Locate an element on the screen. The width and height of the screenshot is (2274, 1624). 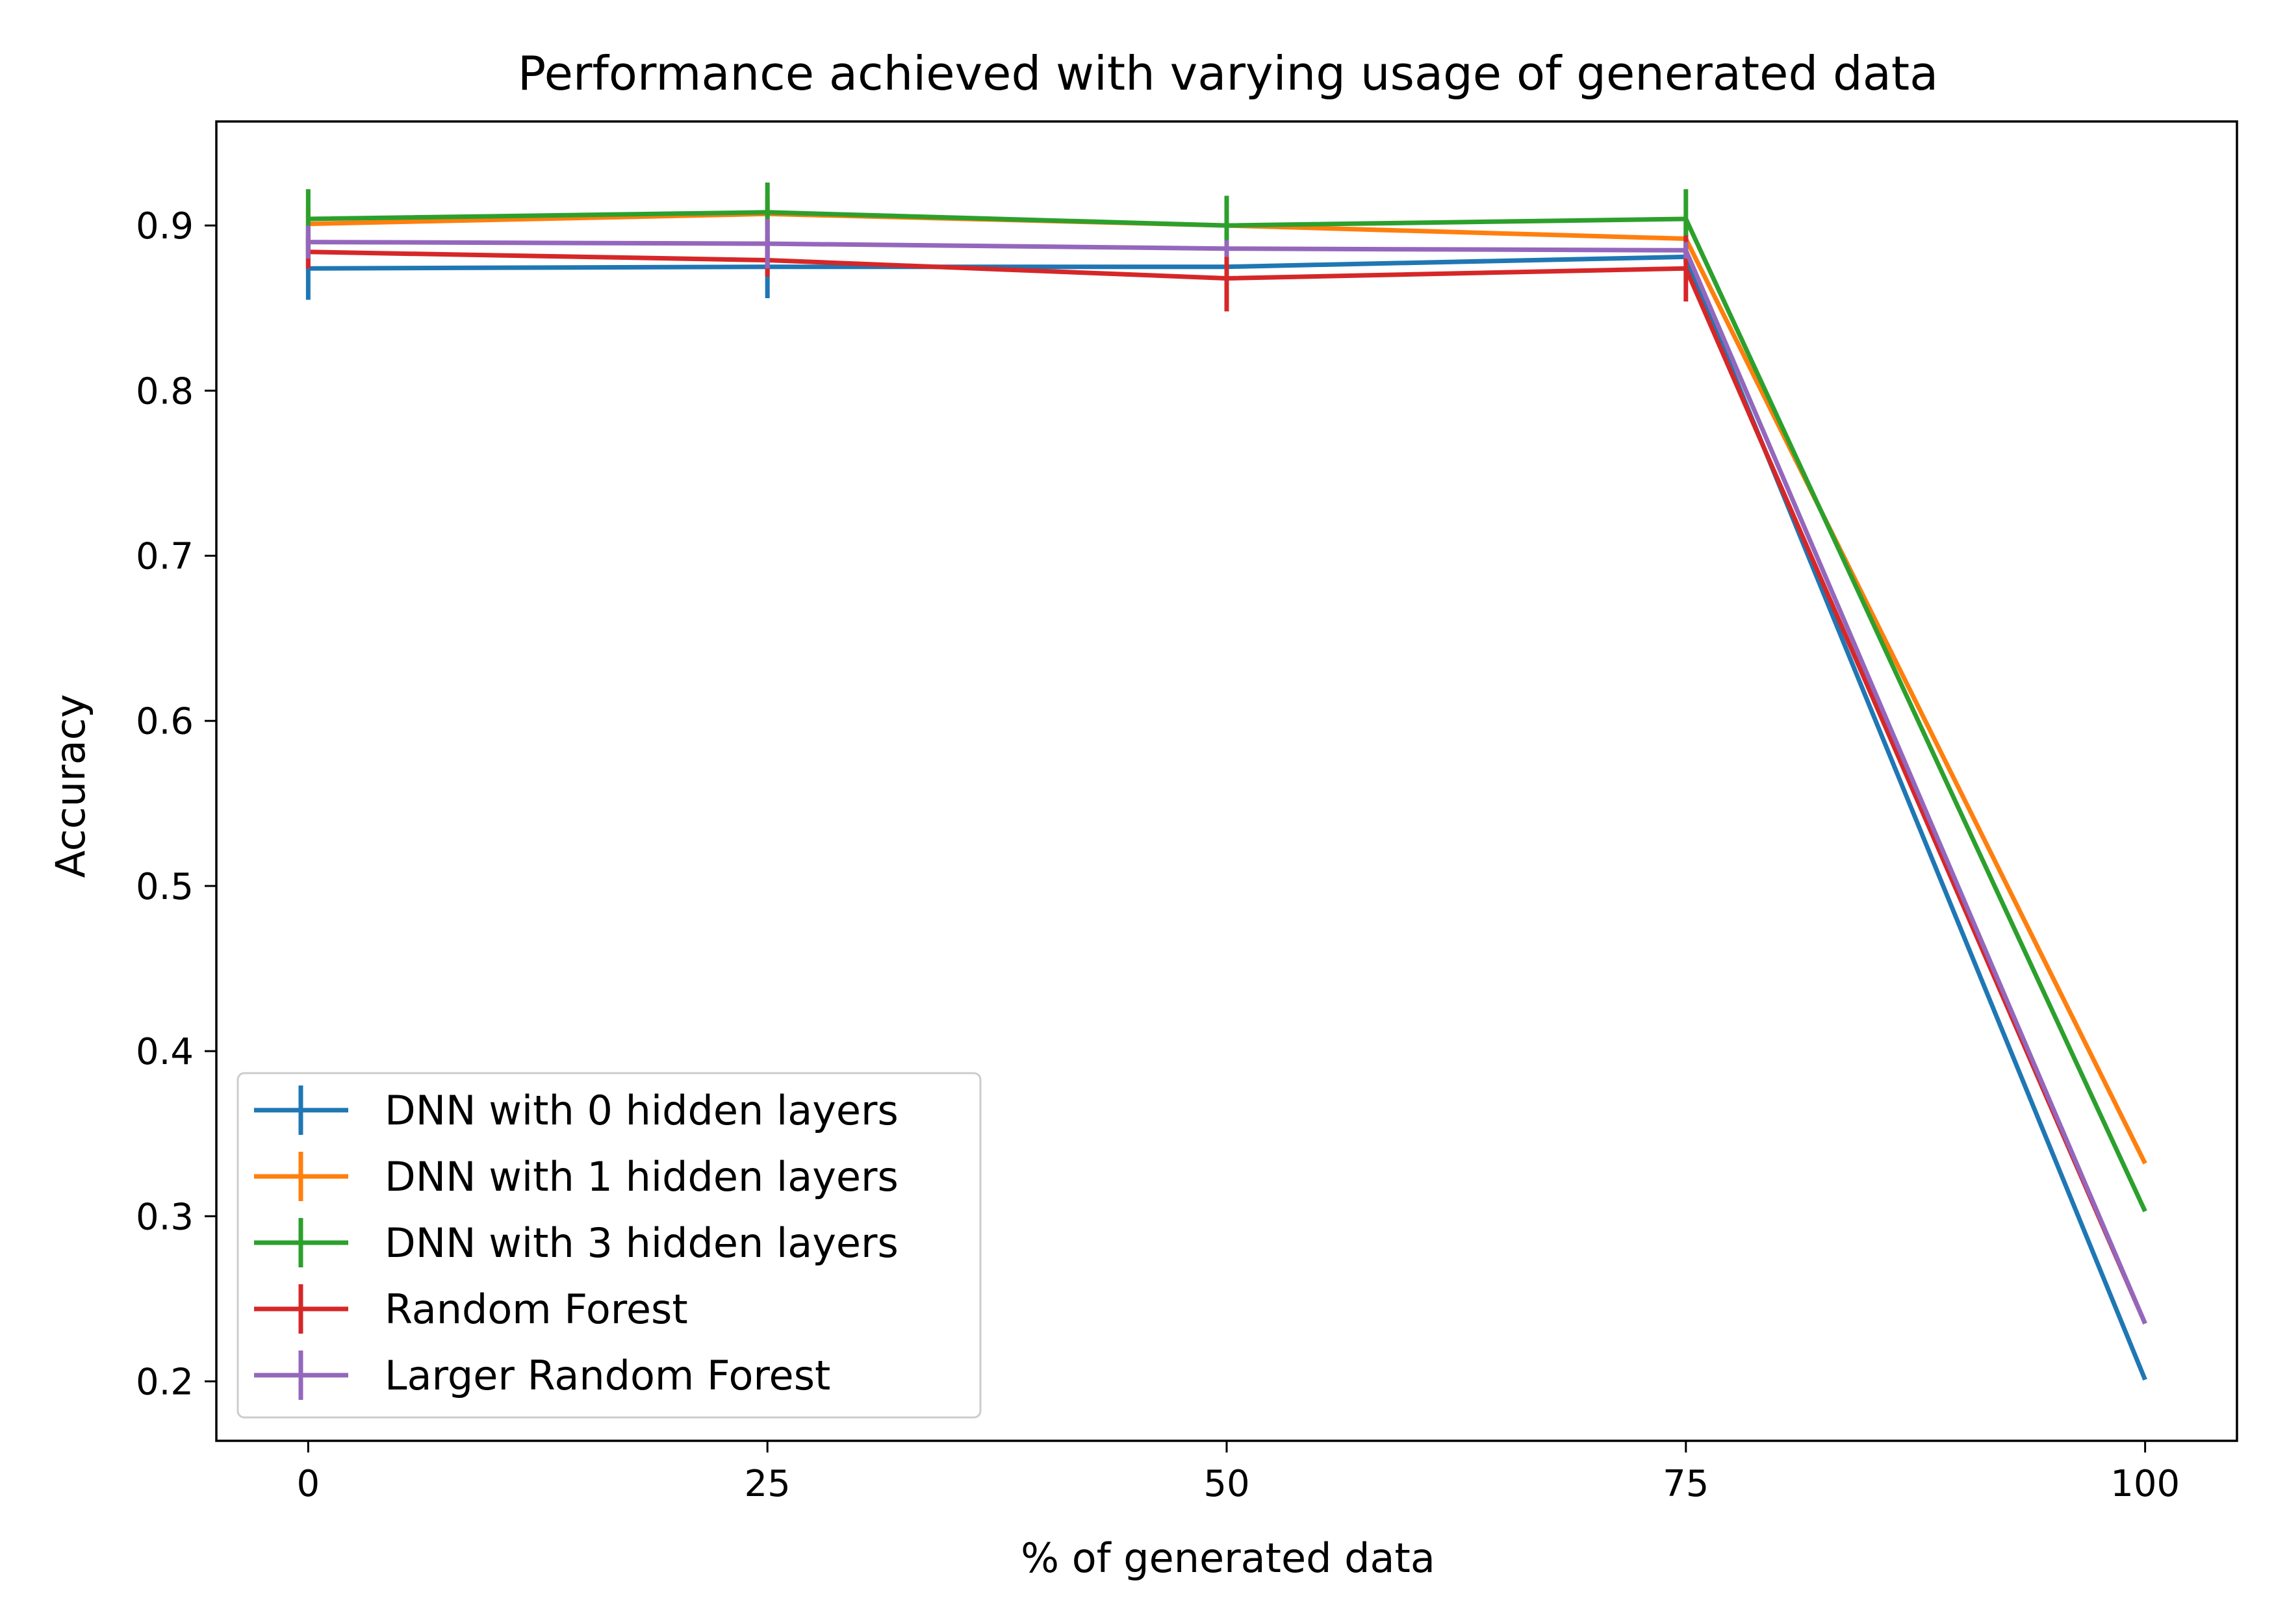
legend-label: DNN with 3 hidden layers is located at coordinates (642, 1243).